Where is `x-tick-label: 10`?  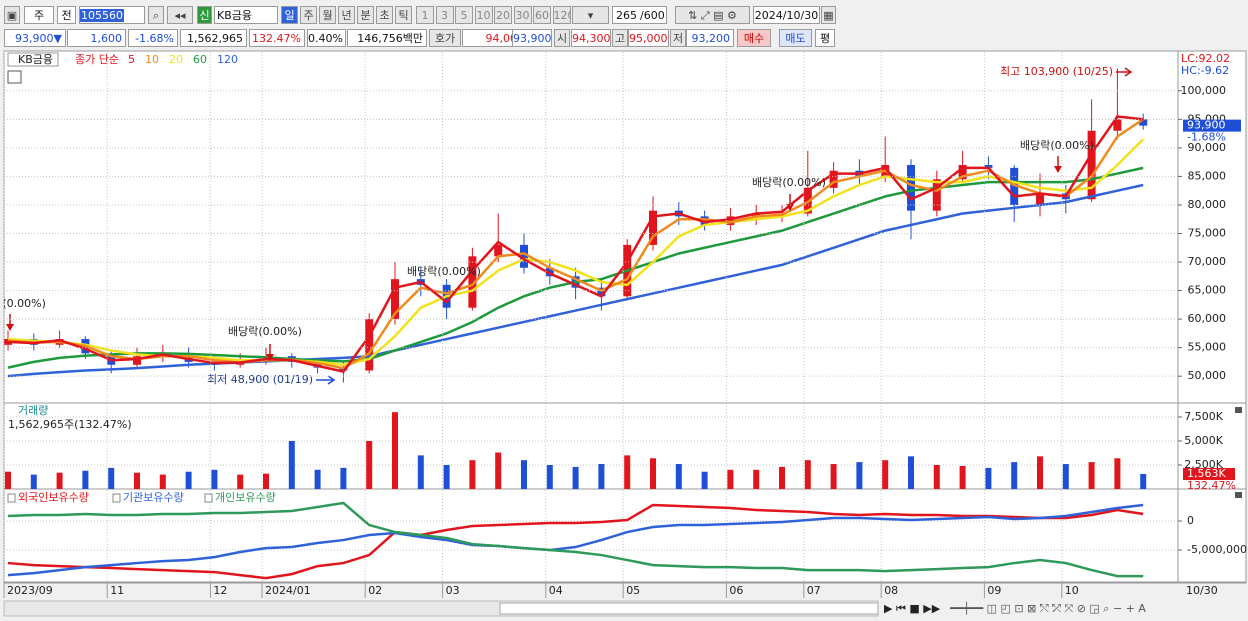 x-tick-label: 10 is located at coordinates (1072, 590).